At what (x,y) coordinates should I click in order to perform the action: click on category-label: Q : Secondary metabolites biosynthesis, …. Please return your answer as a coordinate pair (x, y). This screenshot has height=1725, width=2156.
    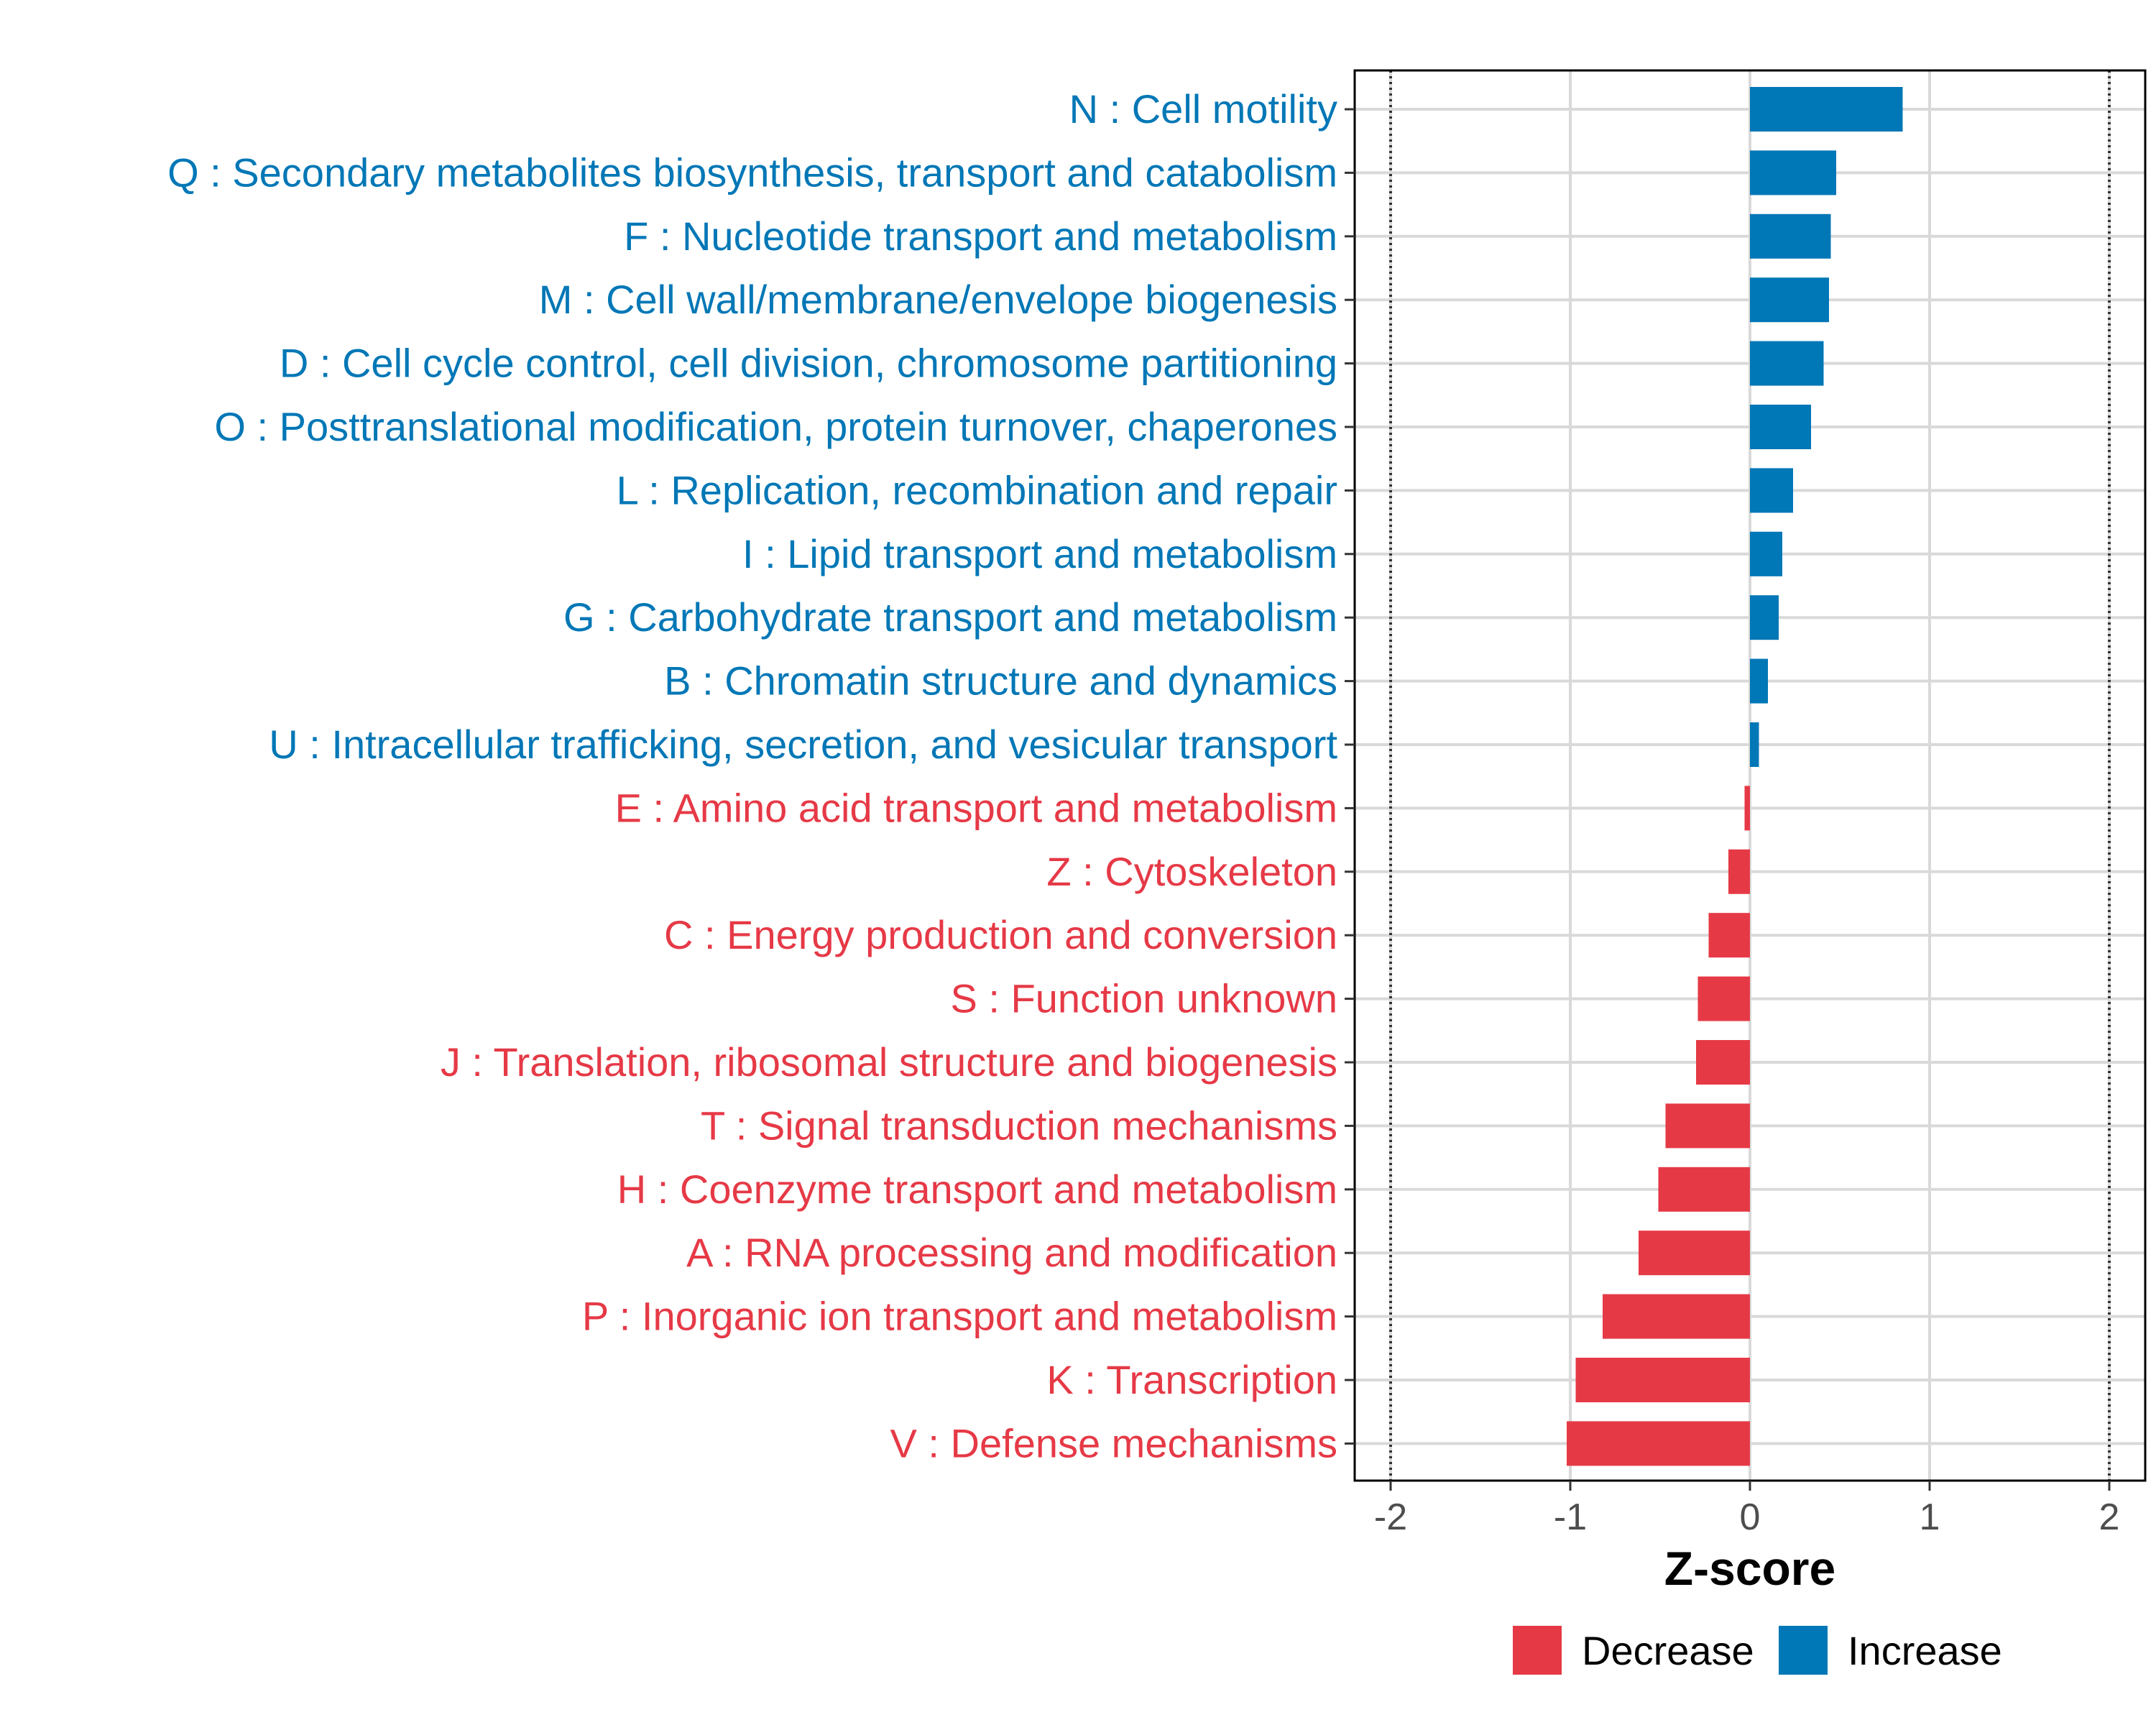
    Looking at the image, I should click on (752, 172).